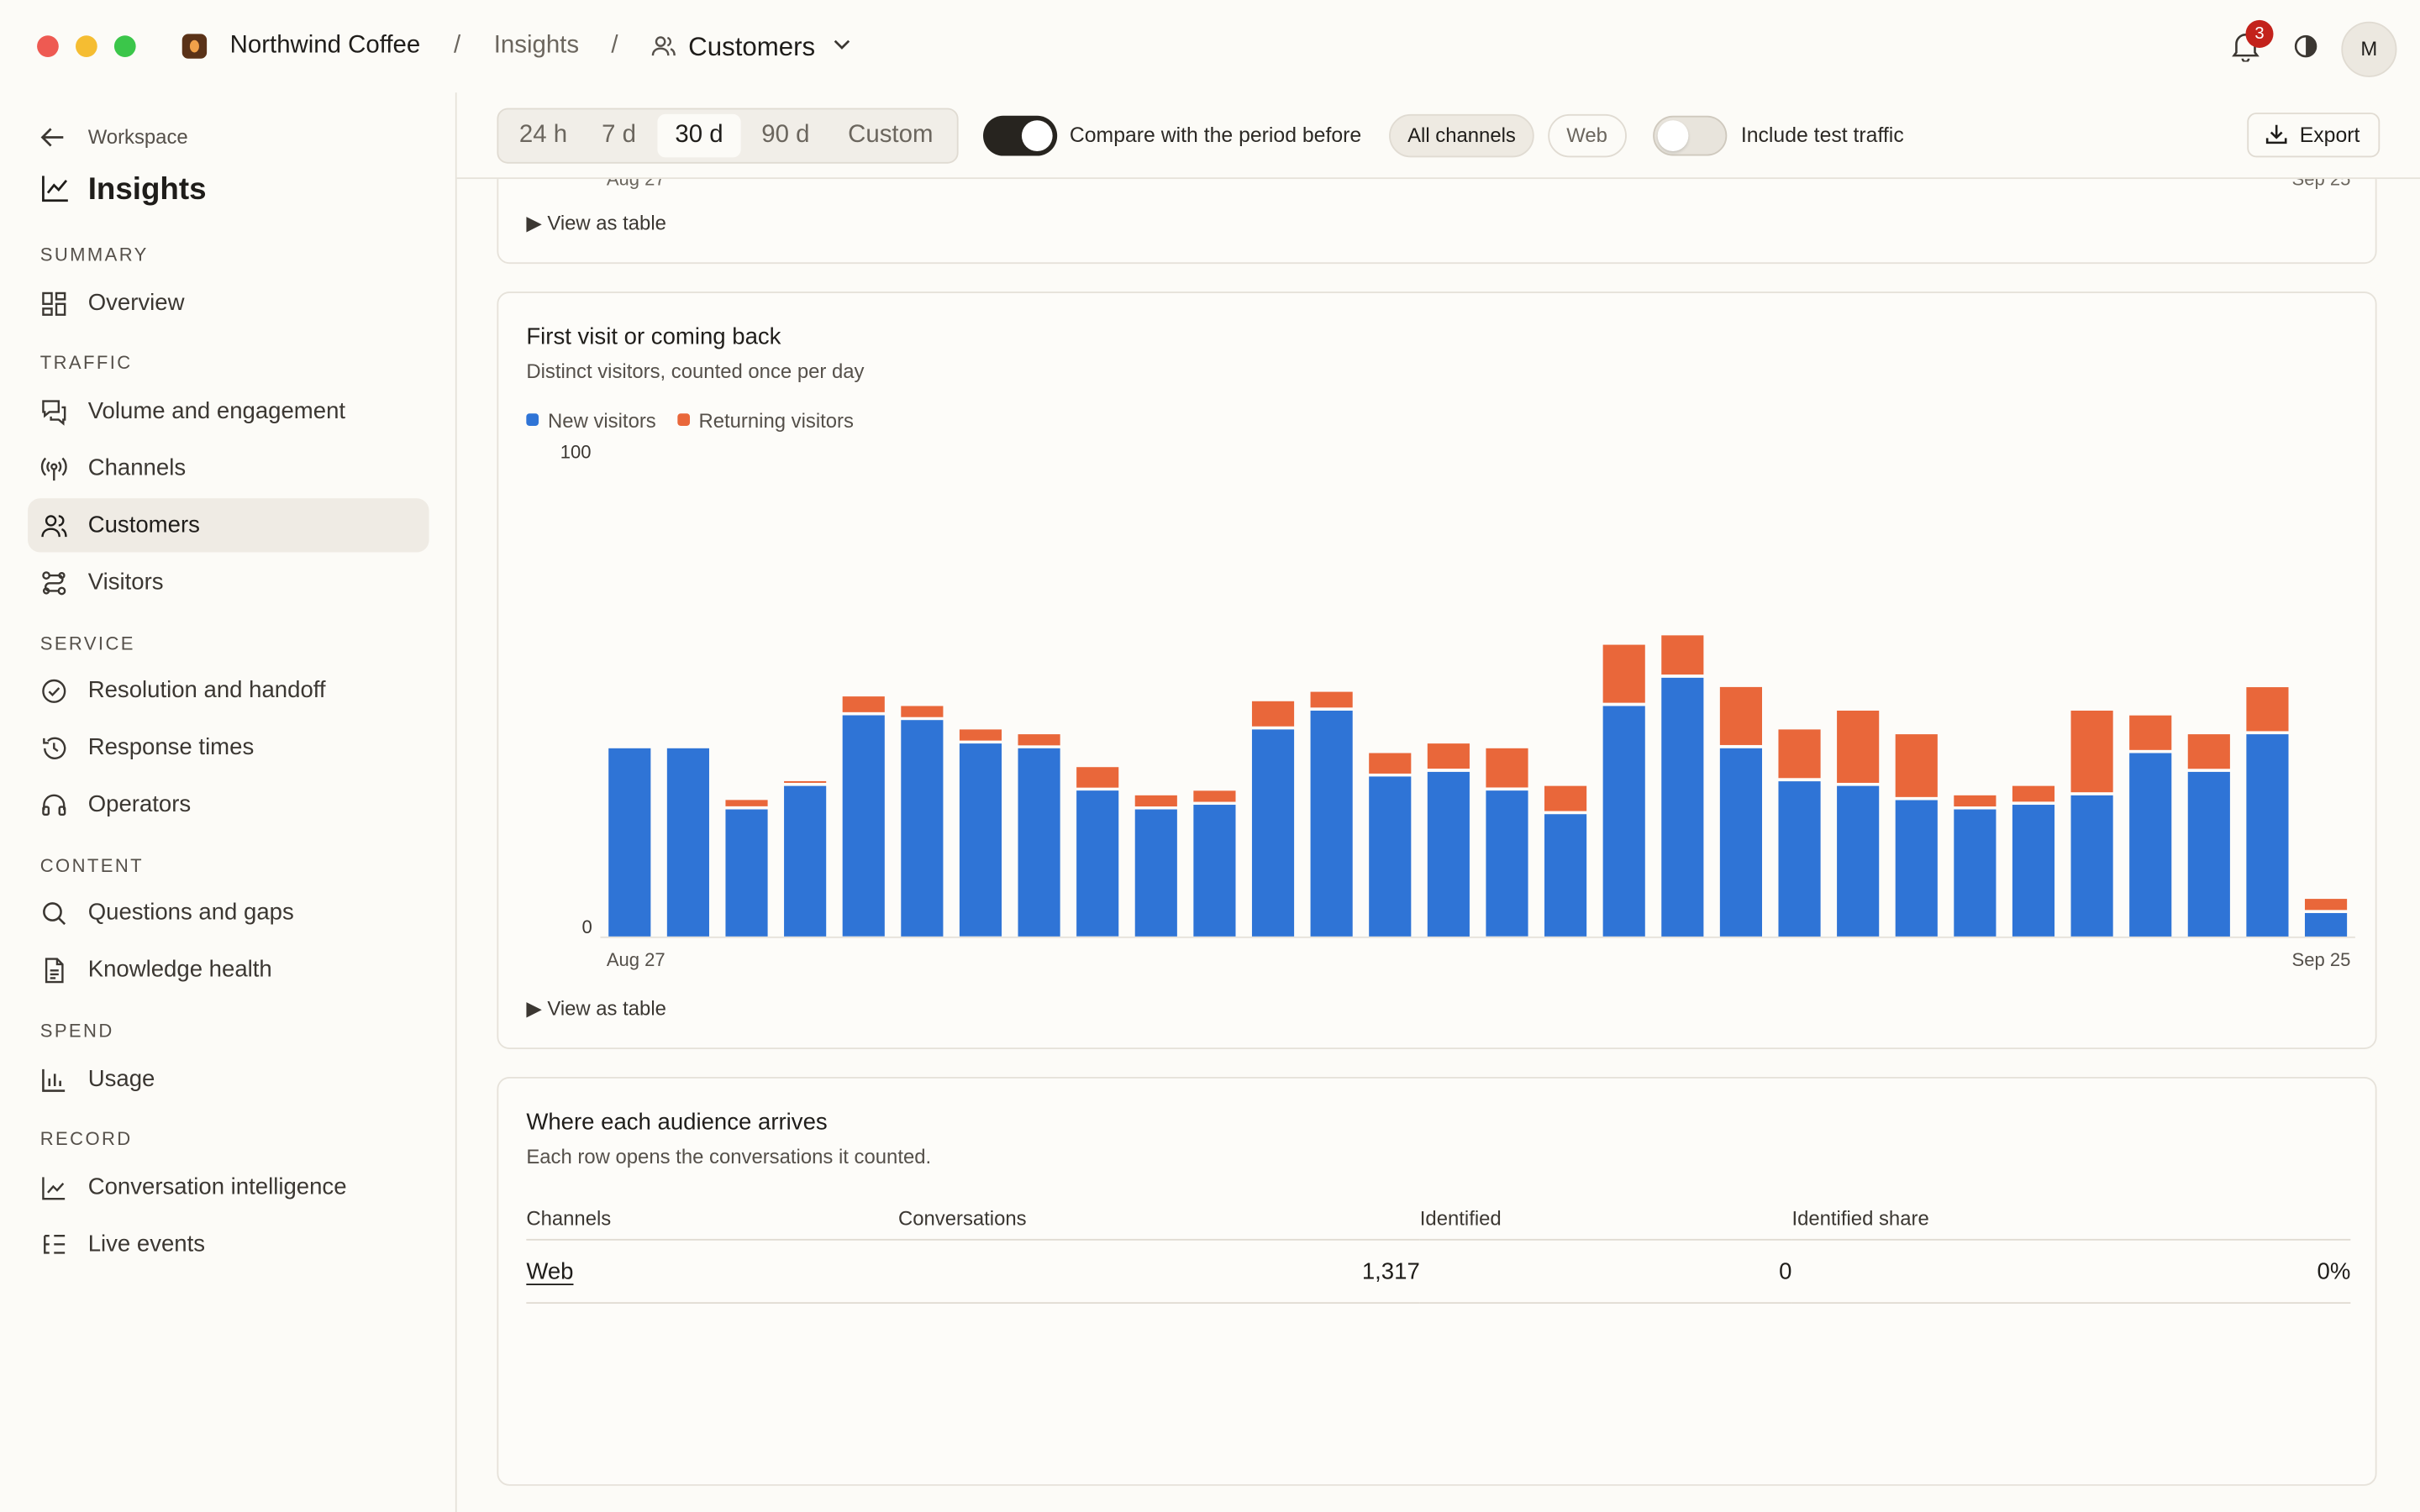 Image resolution: width=2420 pixels, height=1512 pixels. Describe the element at coordinates (48, 46) in the screenshot. I see `window-close-button` at that location.